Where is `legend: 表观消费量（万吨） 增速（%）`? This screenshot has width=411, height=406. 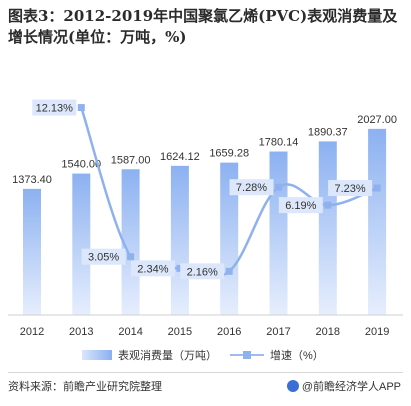 legend: 表观消费量（万吨） 增速（%） is located at coordinates (205, 356).